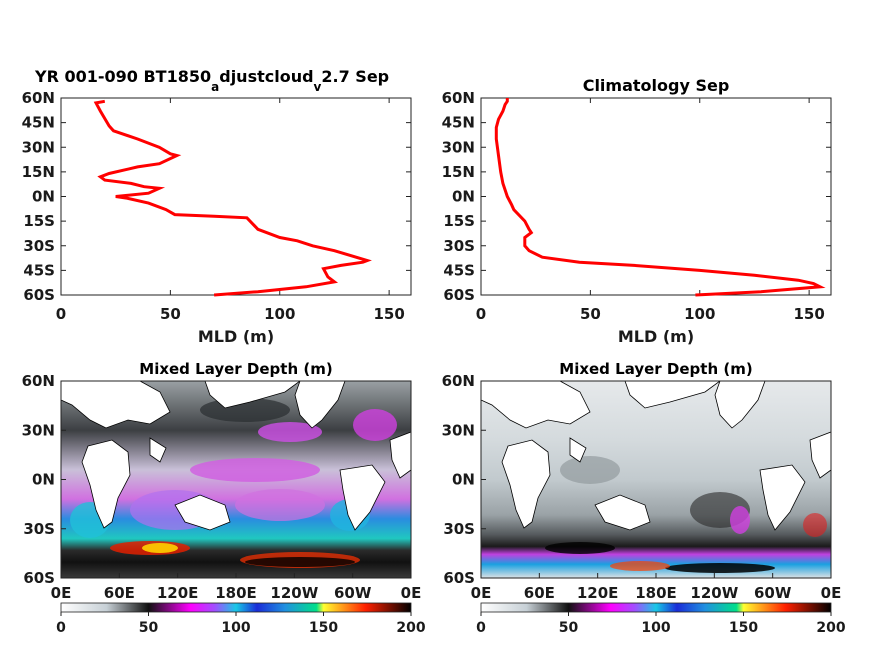  Describe the element at coordinates (656, 607) in the screenshot. I see `map-climatology-colorbar` at that location.